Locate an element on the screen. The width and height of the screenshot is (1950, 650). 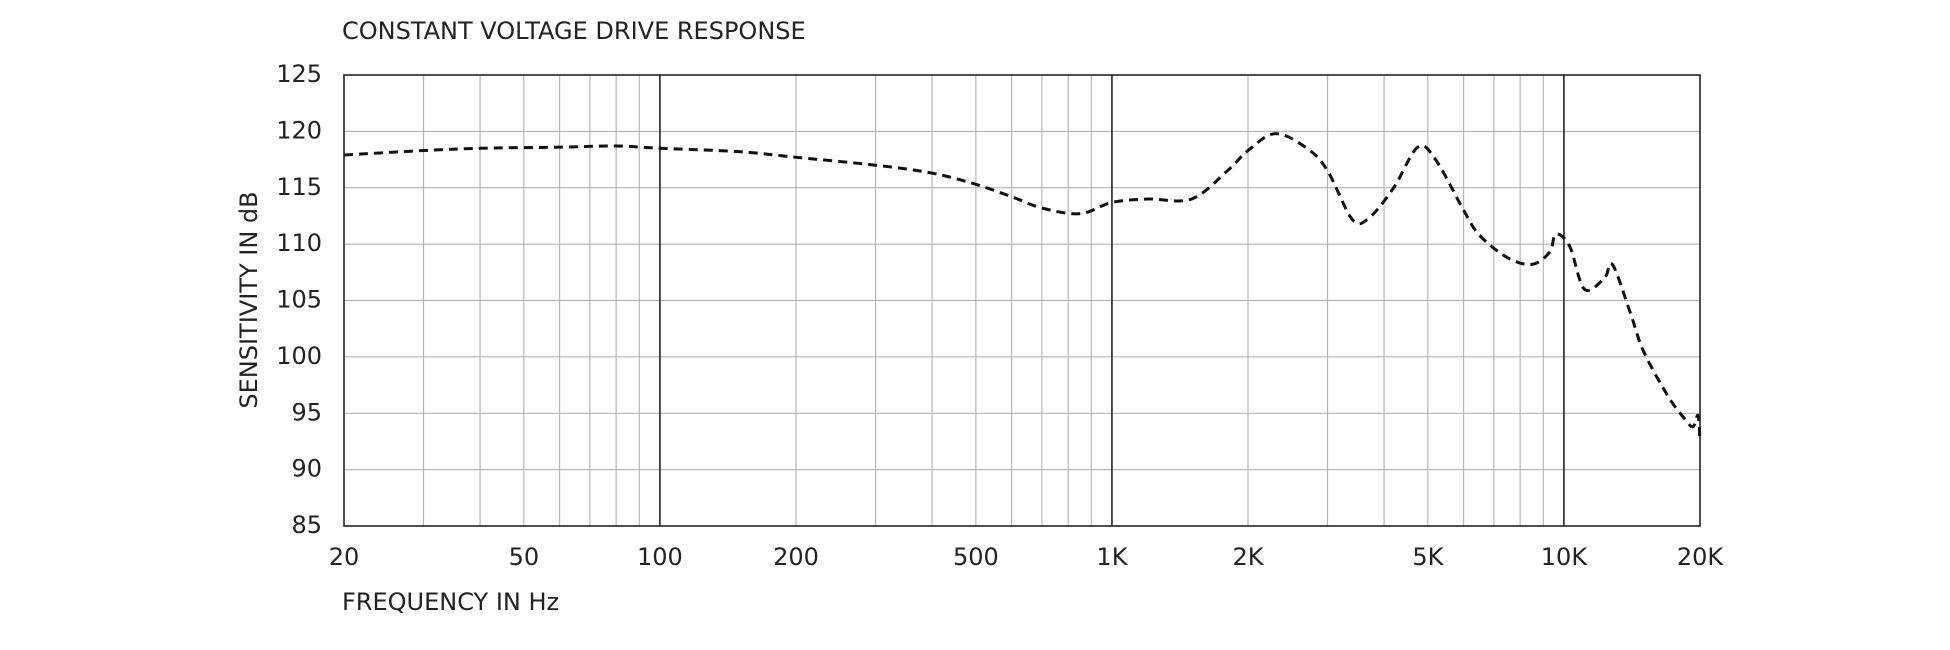
x-tick-label: 100 is located at coordinates (660, 557).